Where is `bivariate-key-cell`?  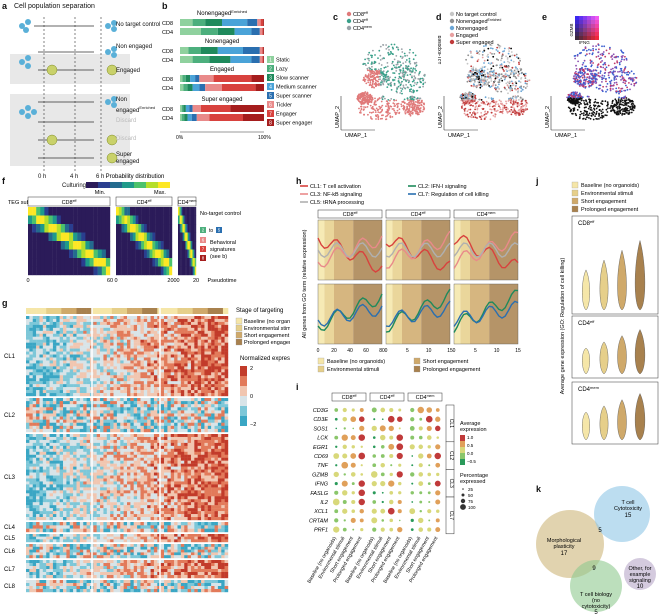 bivariate-key-cell is located at coordinates (597, 26).